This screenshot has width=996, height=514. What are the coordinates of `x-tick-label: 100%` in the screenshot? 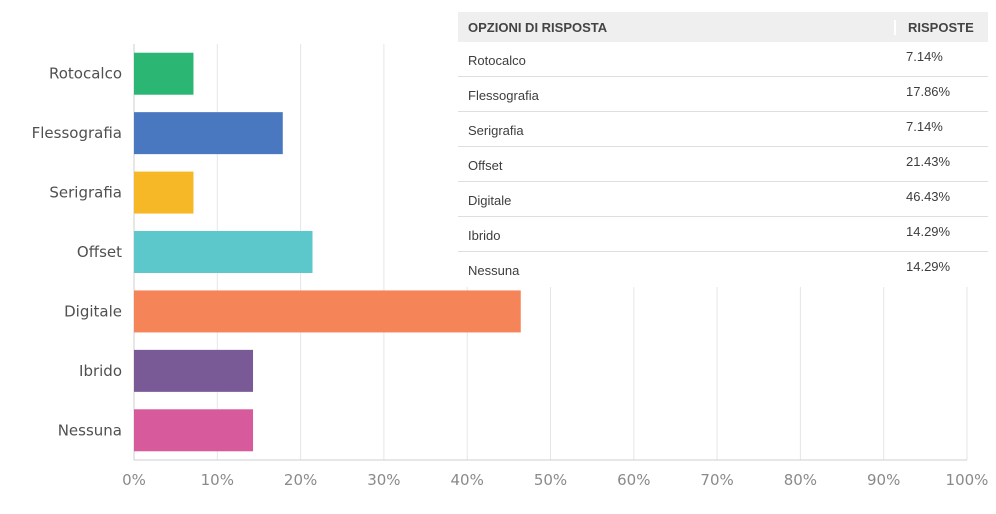 It's located at (967, 480).